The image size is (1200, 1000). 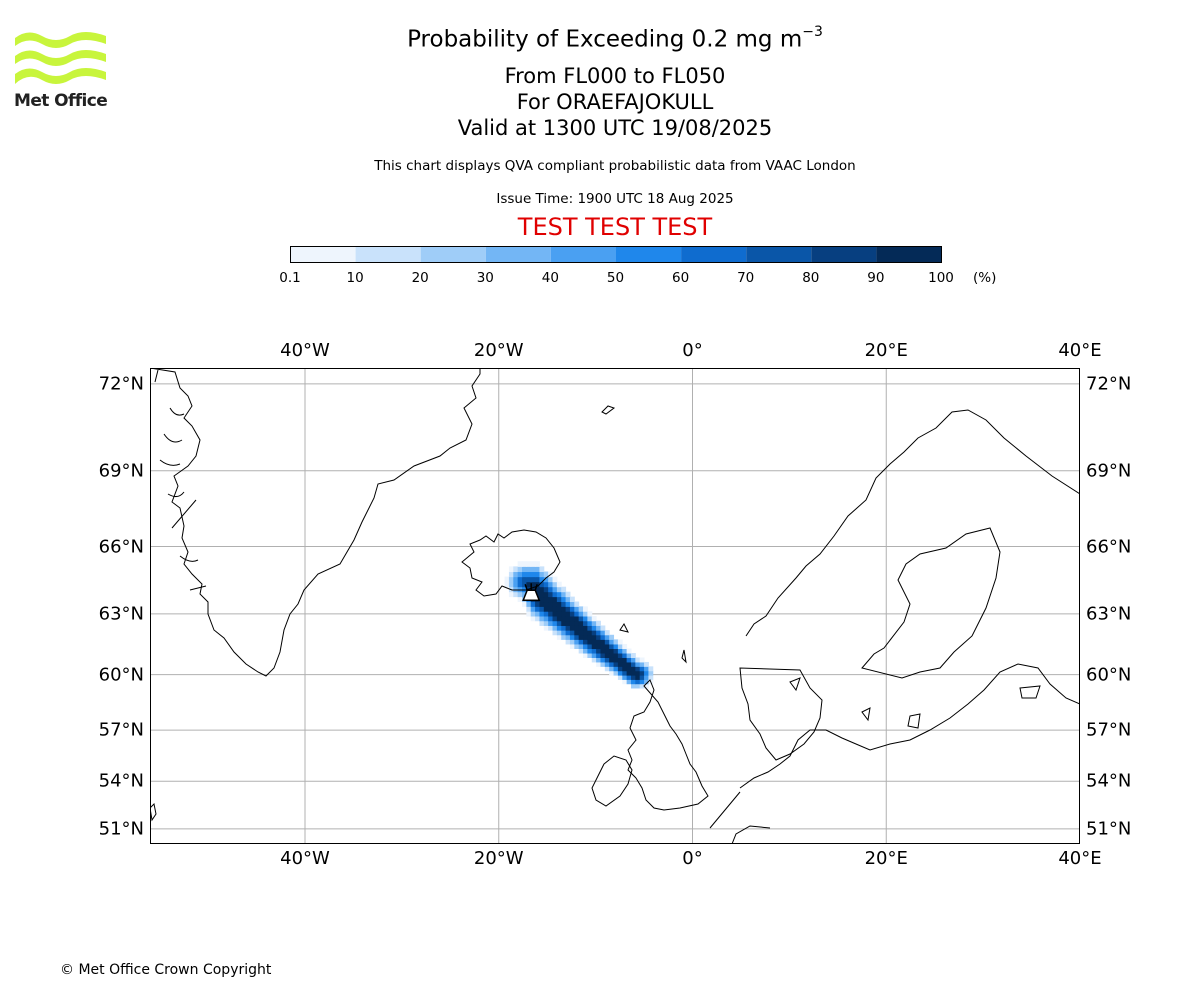 I want to click on latitude-label-left: 54°N, so click(x=121, y=781).